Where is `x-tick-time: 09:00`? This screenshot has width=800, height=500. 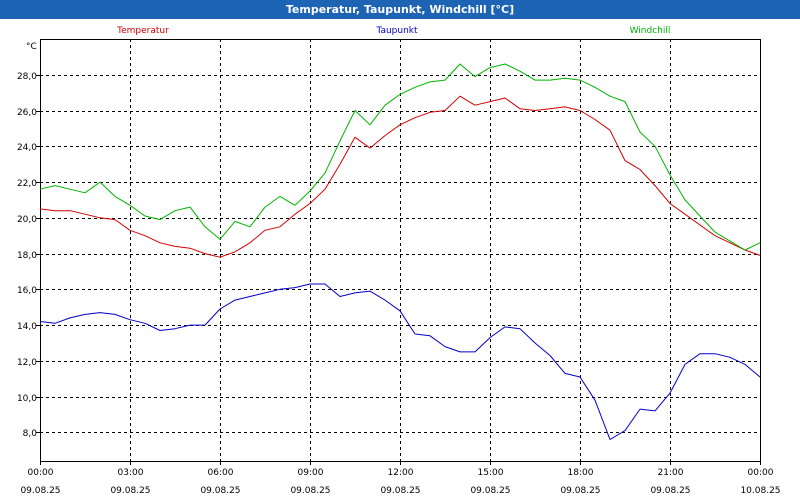
x-tick-time: 09:00 is located at coordinates (311, 473).